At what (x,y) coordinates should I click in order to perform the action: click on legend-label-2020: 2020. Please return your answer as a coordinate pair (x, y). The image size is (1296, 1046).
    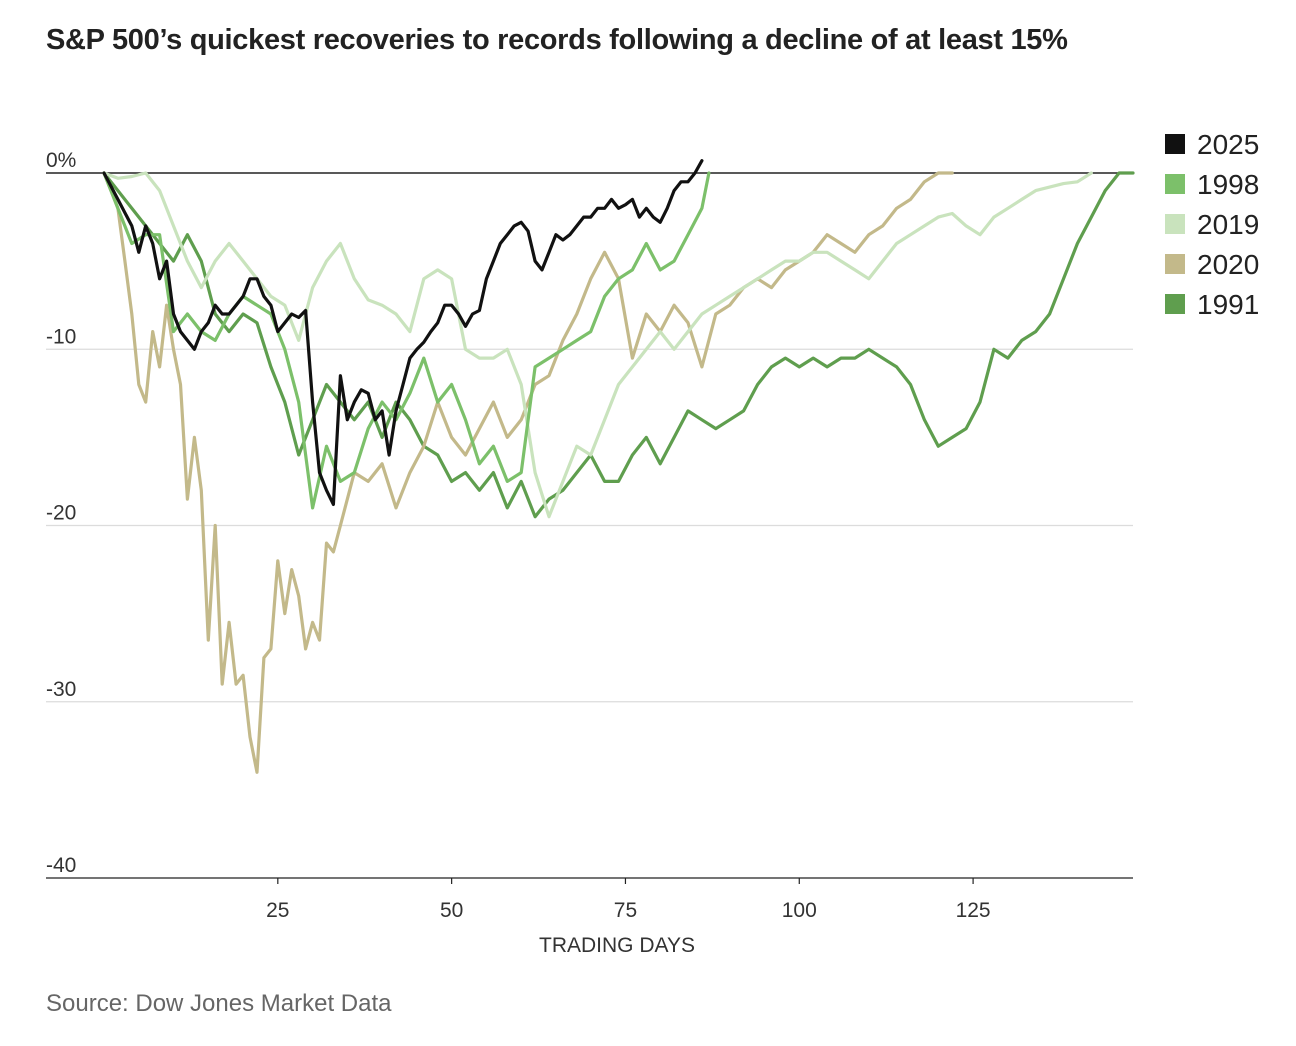
    Looking at the image, I should click on (1228, 264).